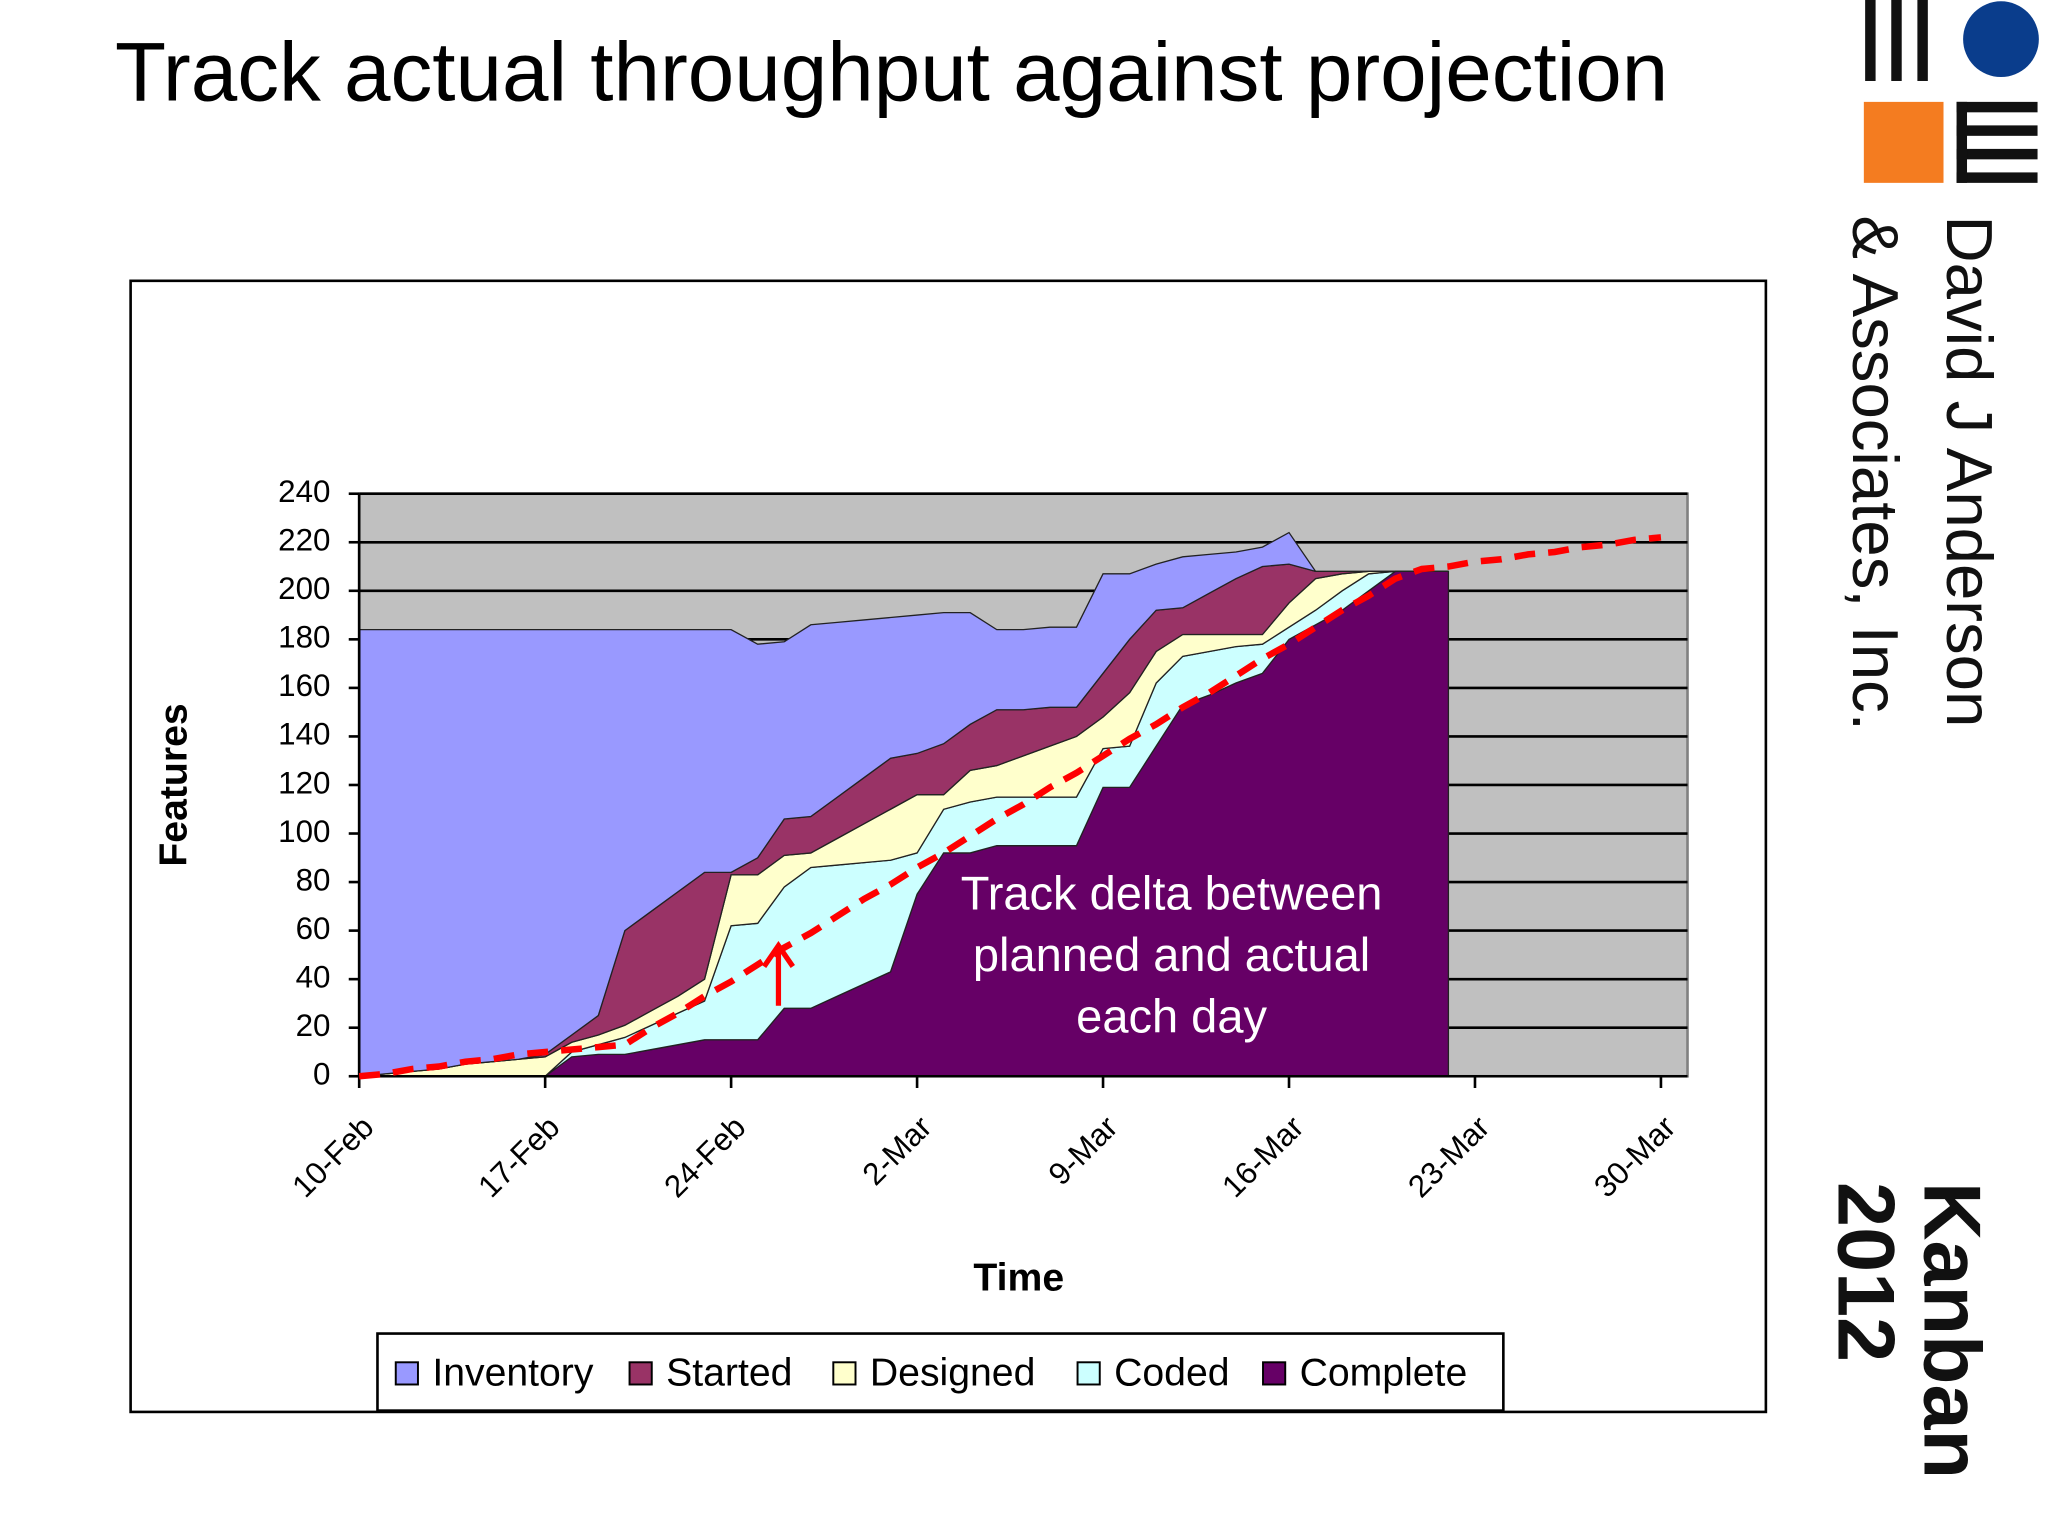 This screenshot has height=1536, width=2048. Describe the element at coordinates (729, 1373) in the screenshot. I see `legend-label: Started` at that location.